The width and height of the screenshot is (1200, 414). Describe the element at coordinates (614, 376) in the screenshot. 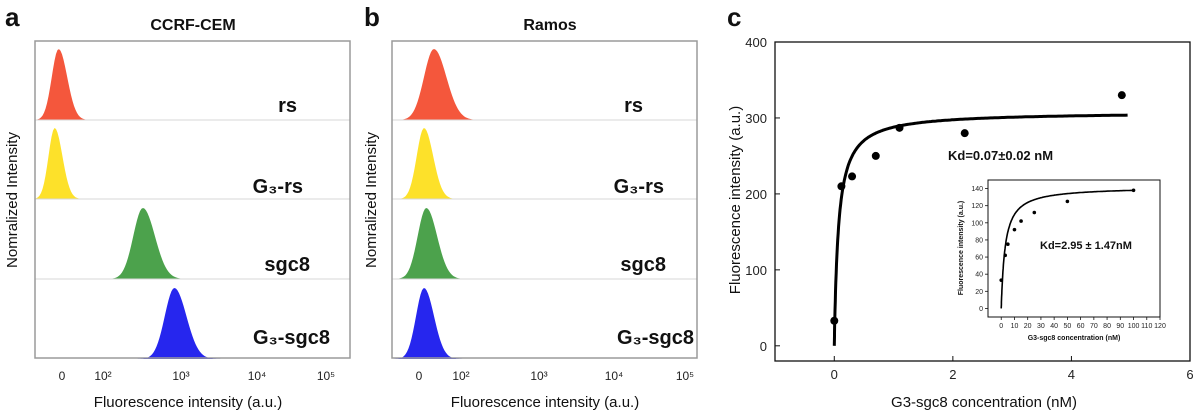

I see `panel-b-x-tick-3: 10⁴` at that location.